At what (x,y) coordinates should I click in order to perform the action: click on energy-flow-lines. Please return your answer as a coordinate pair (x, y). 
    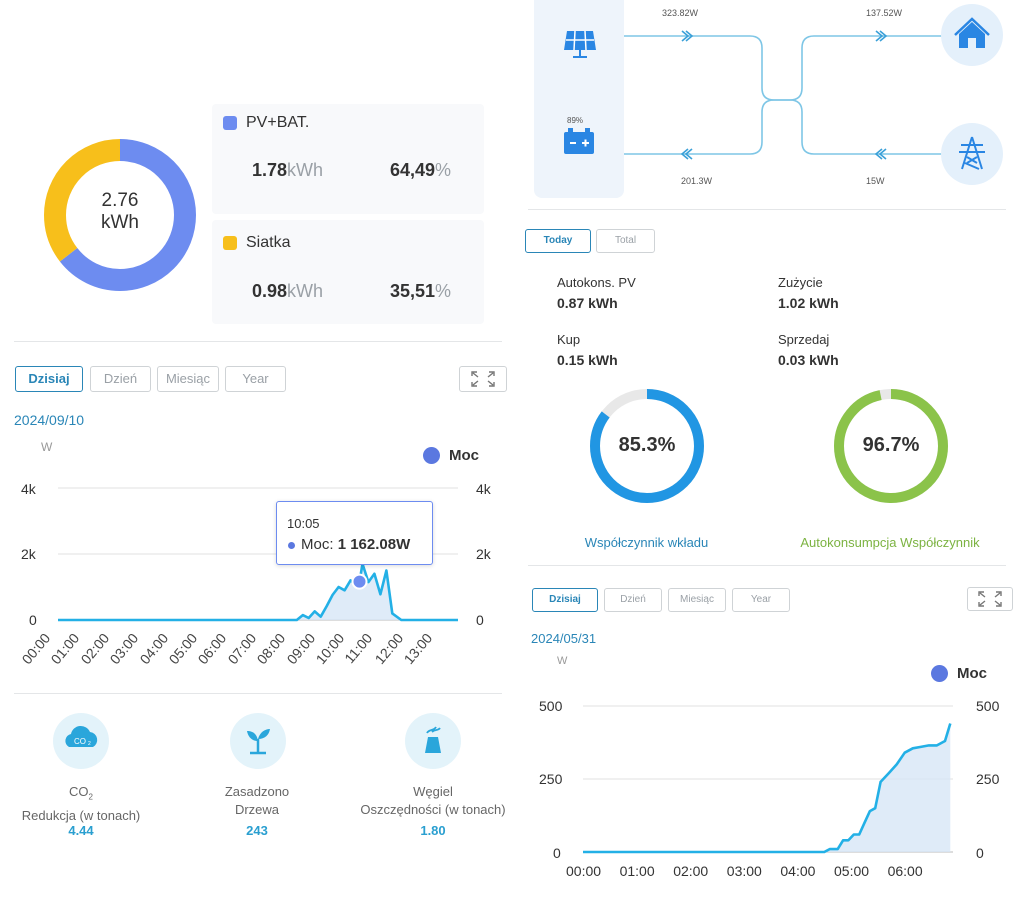
    Looking at the image, I should click on (783, 95).